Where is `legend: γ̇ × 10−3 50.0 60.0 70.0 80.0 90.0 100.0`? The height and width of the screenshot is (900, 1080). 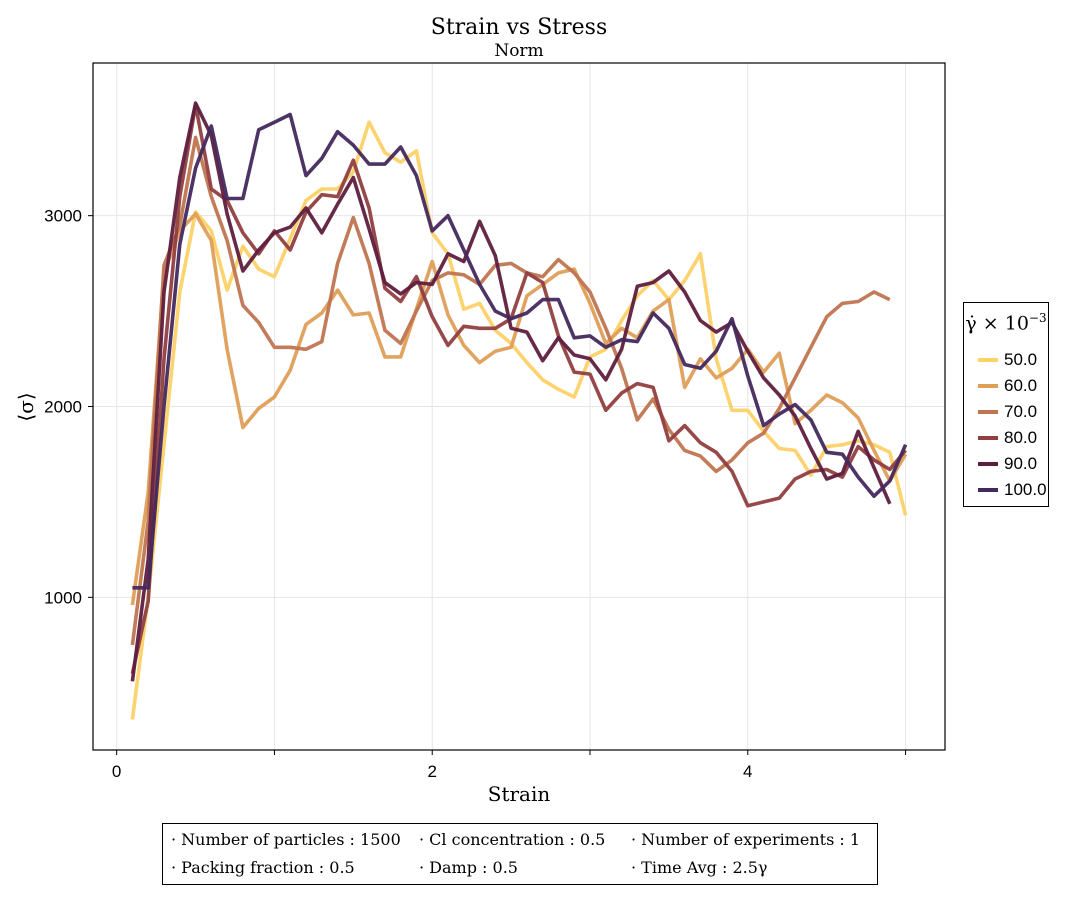 legend: γ̇ × 10−3 50.0 60.0 70.0 80.0 90.0 100.0 is located at coordinates (1006, 404).